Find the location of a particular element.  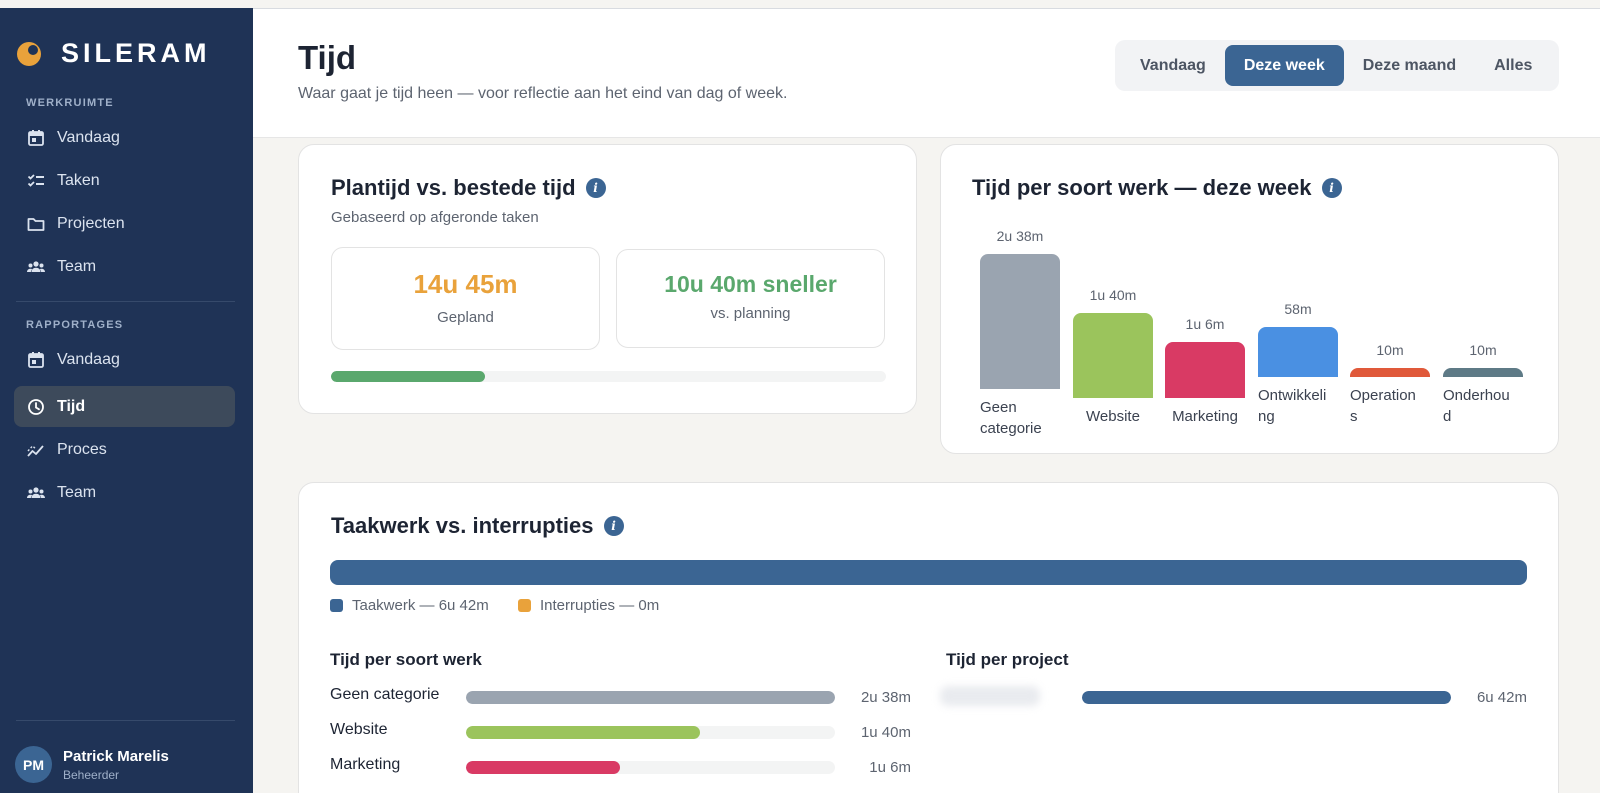

project-heading: Tijd per project is located at coordinates (1007, 659).